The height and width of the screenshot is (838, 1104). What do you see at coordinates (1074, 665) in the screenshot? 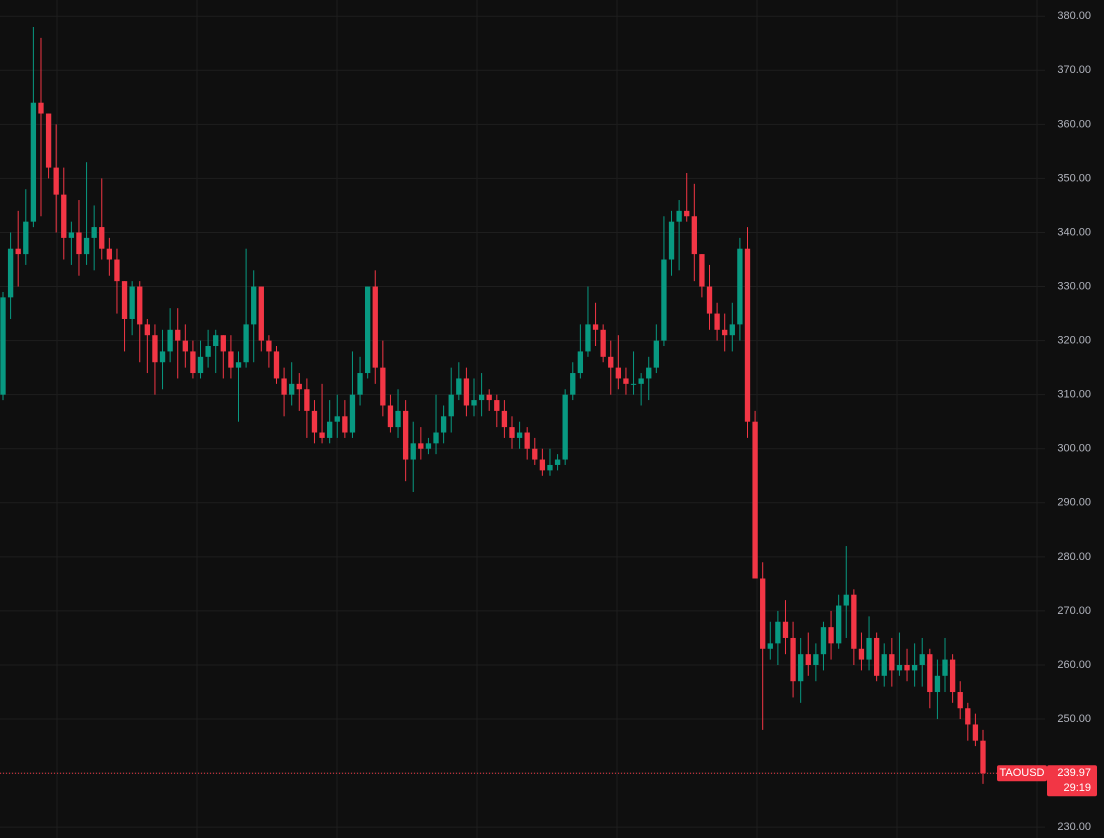
I see `y-tick-label: 260.00` at bounding box center [1074, 665].